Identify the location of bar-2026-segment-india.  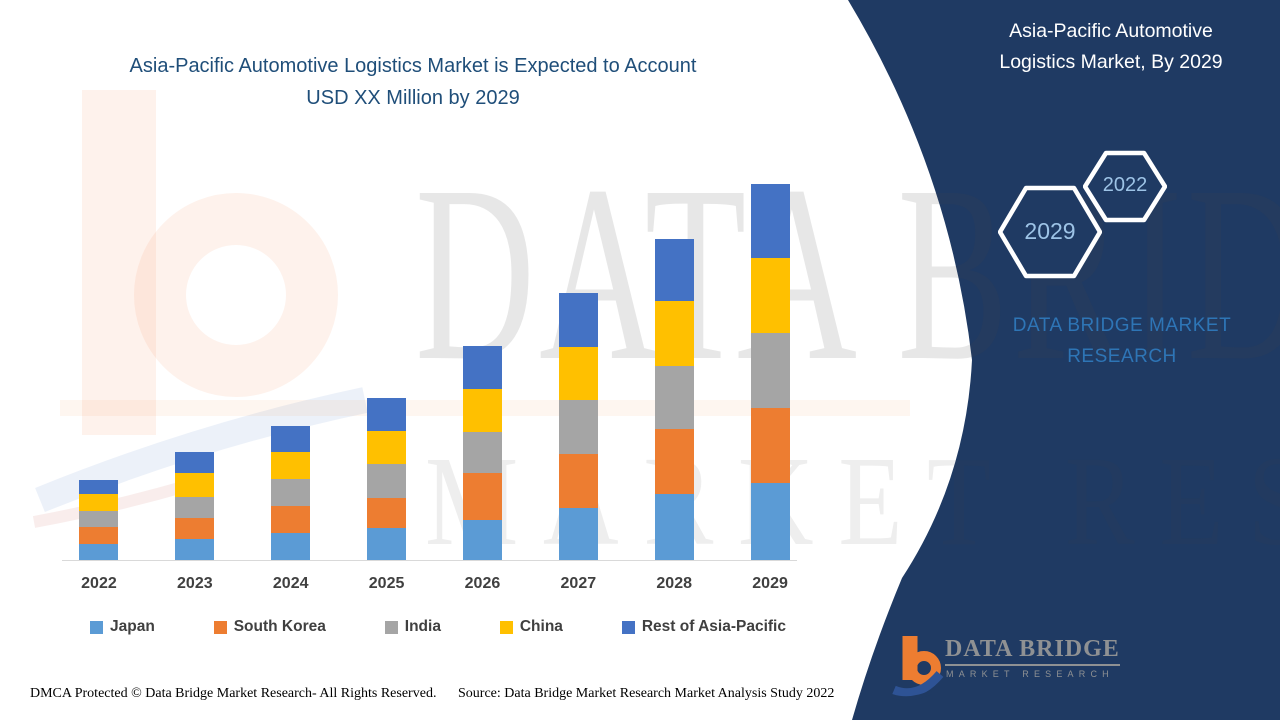
(482, 452).